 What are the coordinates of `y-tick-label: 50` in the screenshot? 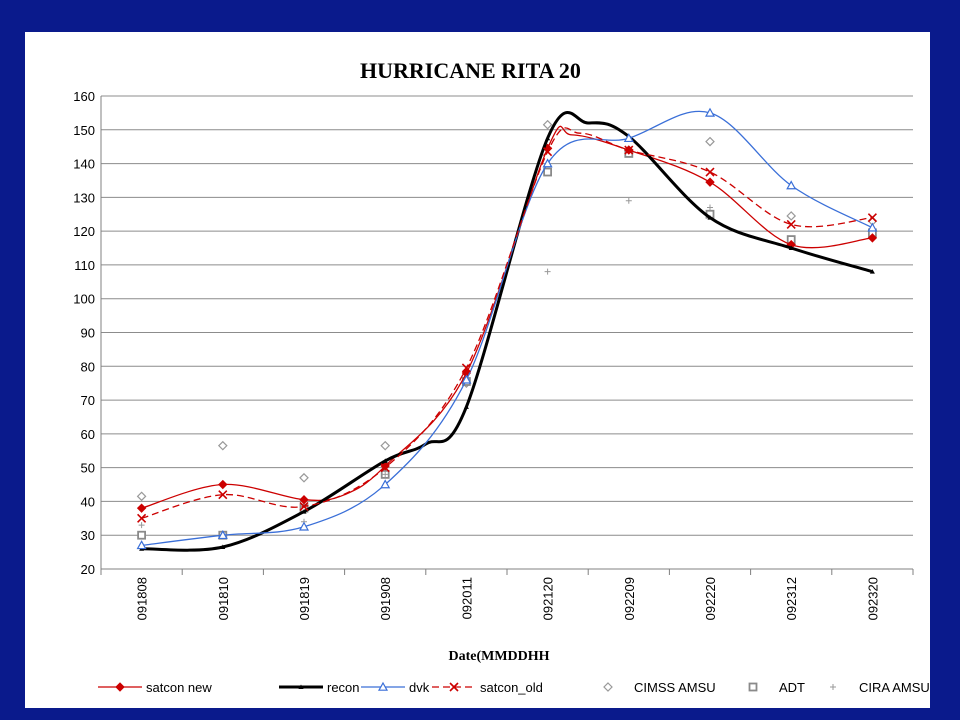 It's located at (88, 468).